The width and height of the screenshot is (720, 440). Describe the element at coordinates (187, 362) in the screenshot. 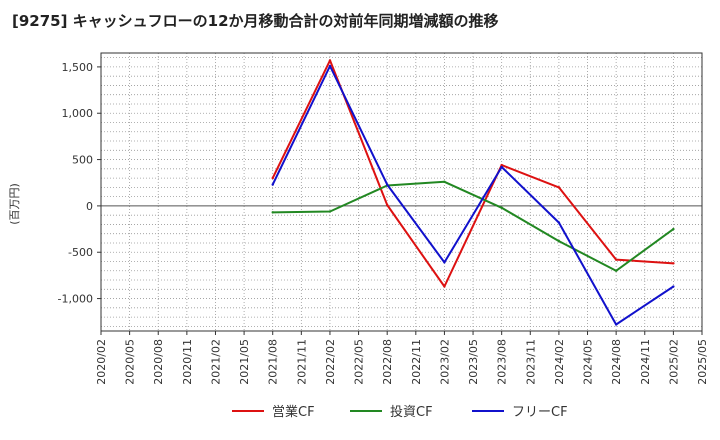

I see `x-tick-label: 2020/11` at that location.